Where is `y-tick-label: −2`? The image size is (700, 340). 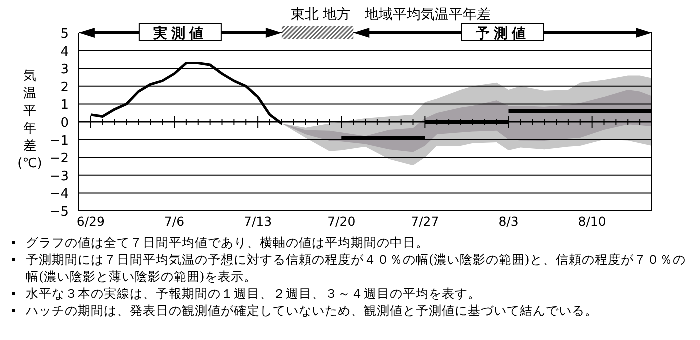
y-tick-label: −2 is located at coordinates (59, 159).